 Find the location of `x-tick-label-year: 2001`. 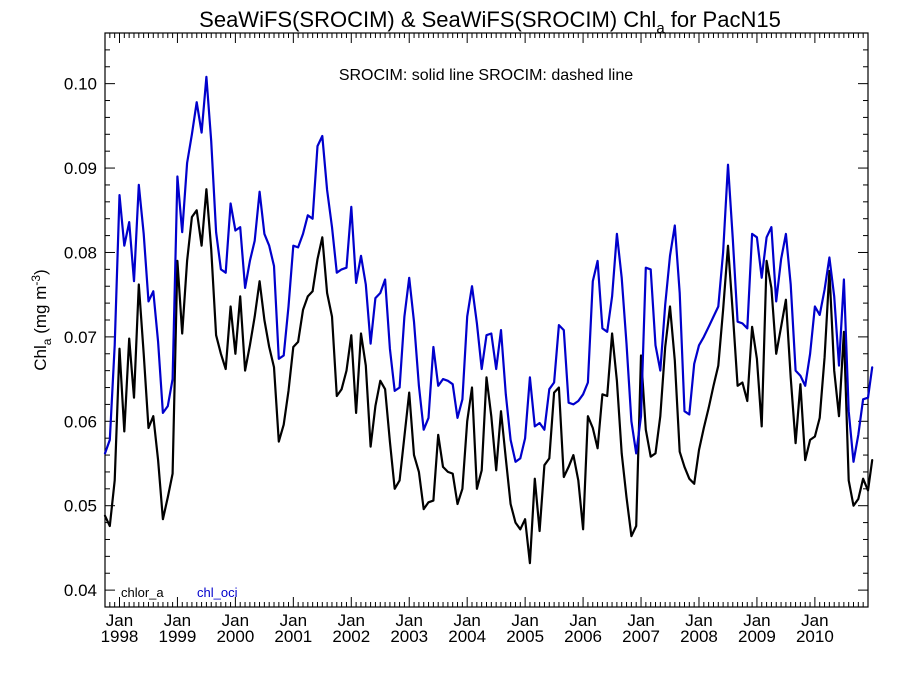

x-tick-label-year: 2001 is located at coordinates (293, 636).